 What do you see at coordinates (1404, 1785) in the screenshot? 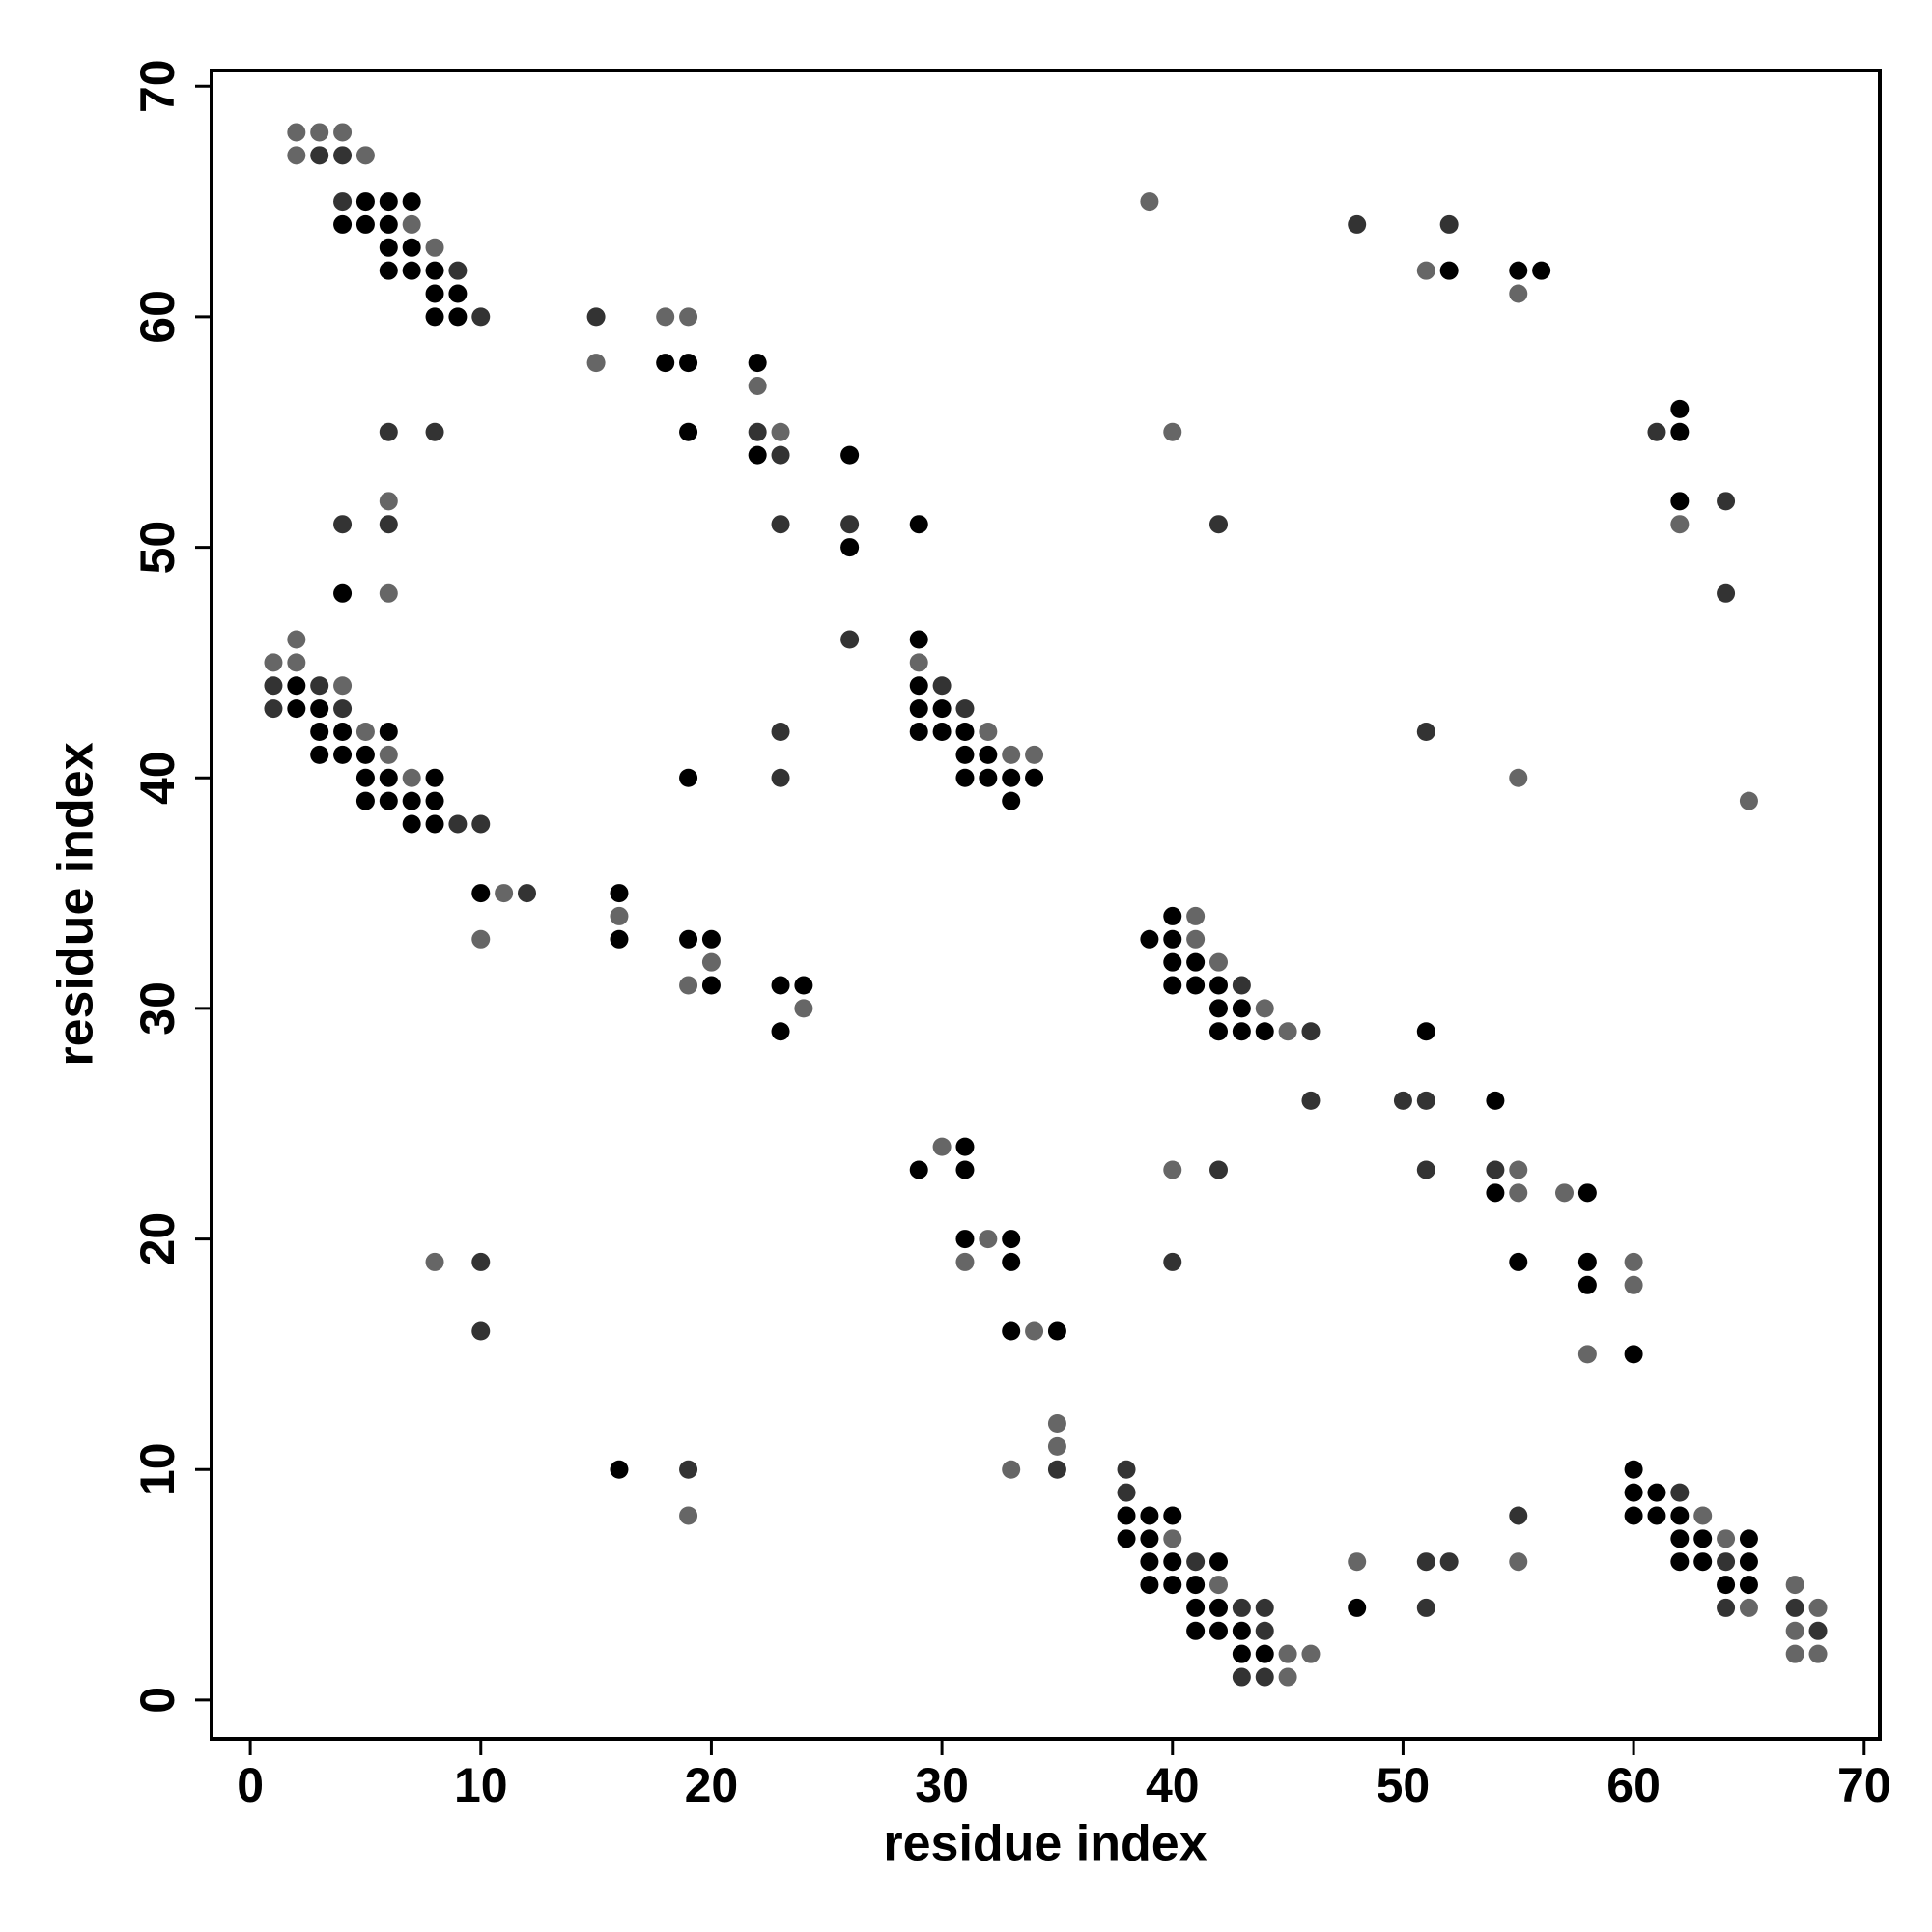
I see `x-tick-label: 50` at bounding box center [1404, 1785].